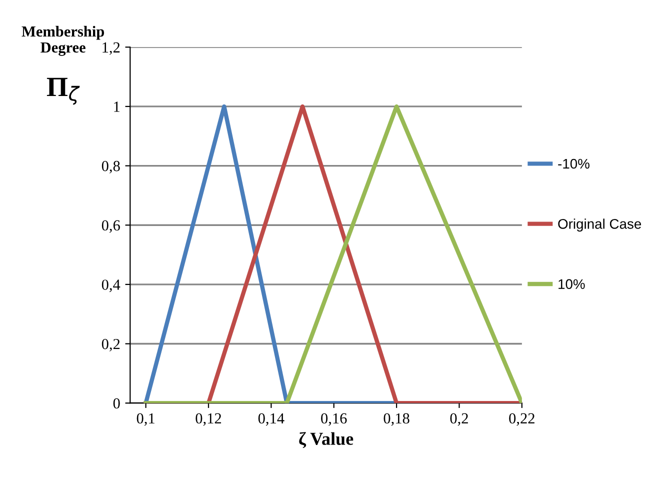 The width and height of the screenshot is (664, 481). Describe the element at coordinates (111, 48) in the screenshot. I see `y-tick-label: 1,2` at that location.